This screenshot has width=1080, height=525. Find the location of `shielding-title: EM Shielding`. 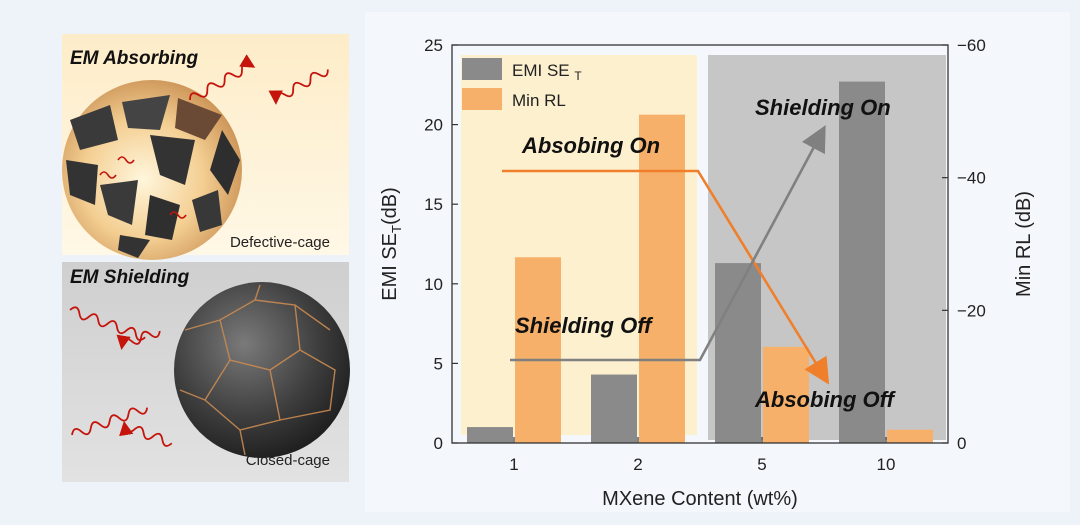

shielding-title: EM Shielding is located at coordinates (130, 277).